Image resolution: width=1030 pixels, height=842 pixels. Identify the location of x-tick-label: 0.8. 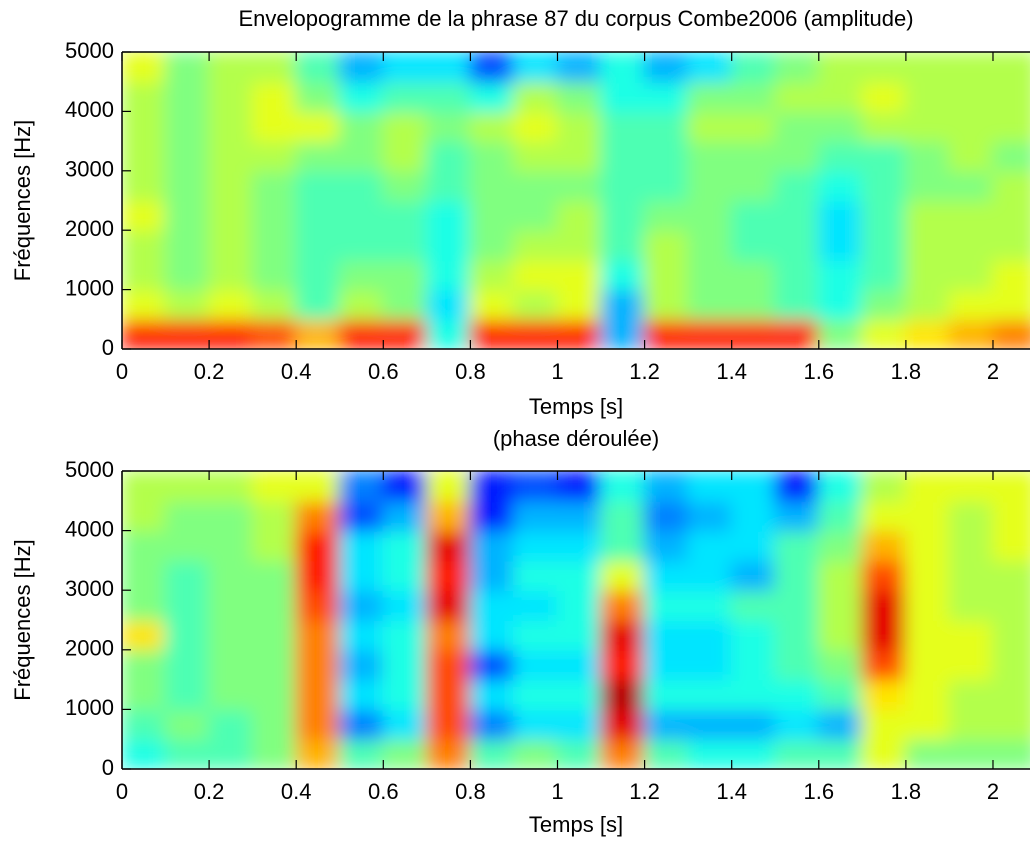
(470, 791).